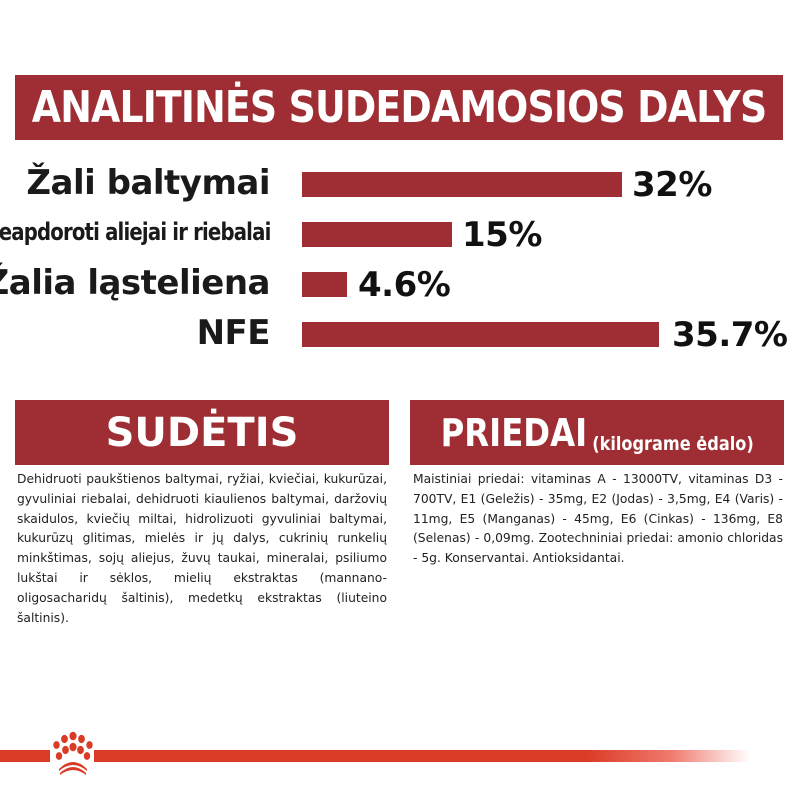 This screenshot has height=800, width=800. Describe the element at coordinates (135, 283) in the screenshot. I see `row-label-crude-fibre: Žalia ląsteliena` at that location.